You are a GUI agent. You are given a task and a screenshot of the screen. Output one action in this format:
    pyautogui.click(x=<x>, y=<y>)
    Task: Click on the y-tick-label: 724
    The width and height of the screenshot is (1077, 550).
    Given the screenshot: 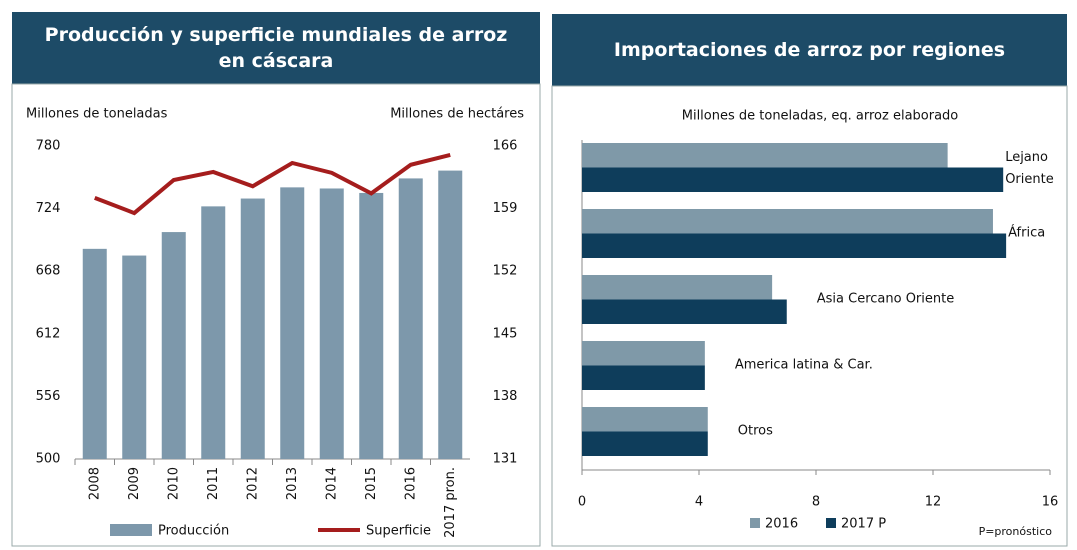 What is the action you would take?
    pyautogui.click(x=48, y=208)
    